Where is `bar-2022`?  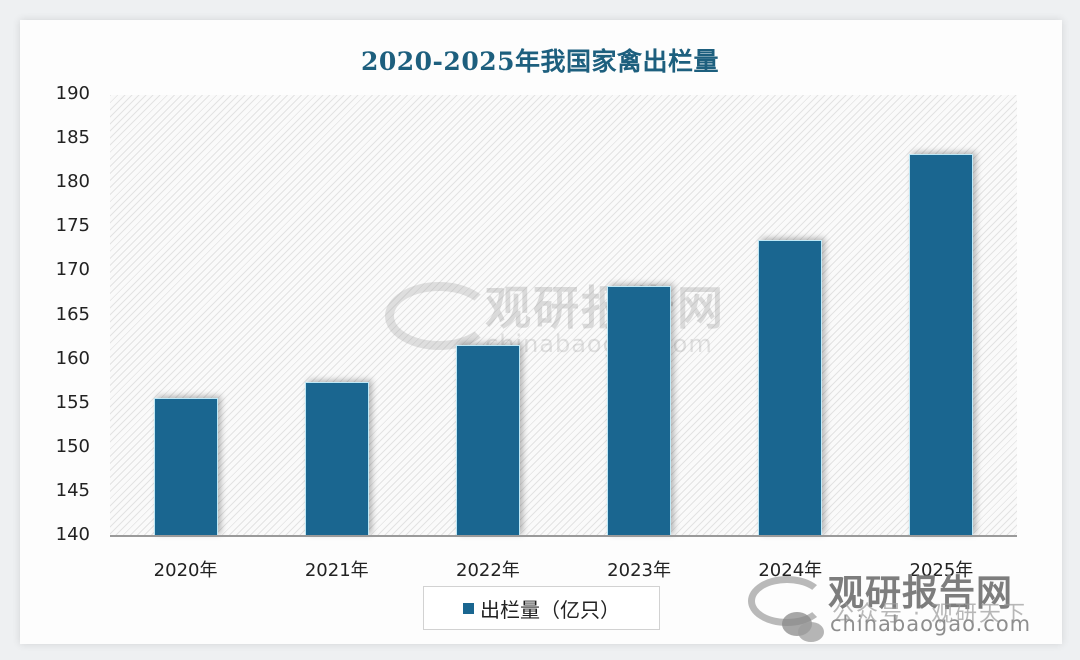 bar-2022 is located at coordinates (487, 440).